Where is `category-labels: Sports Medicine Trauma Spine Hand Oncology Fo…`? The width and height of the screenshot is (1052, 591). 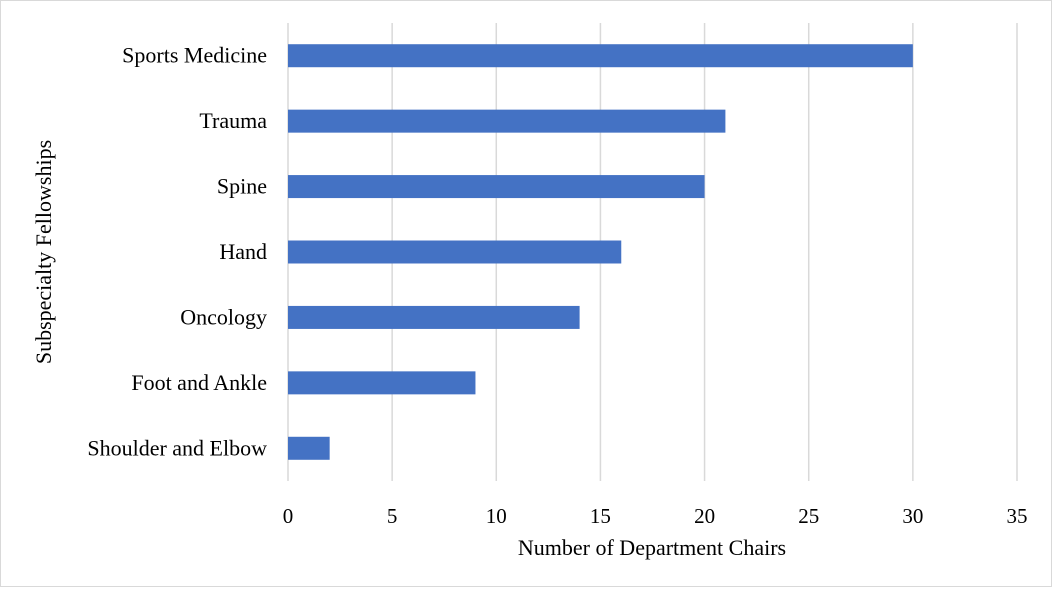
category-labels: Sports Medicine Trauma Spine Hand Oncology Fo… is located at coordinates (177, 252).